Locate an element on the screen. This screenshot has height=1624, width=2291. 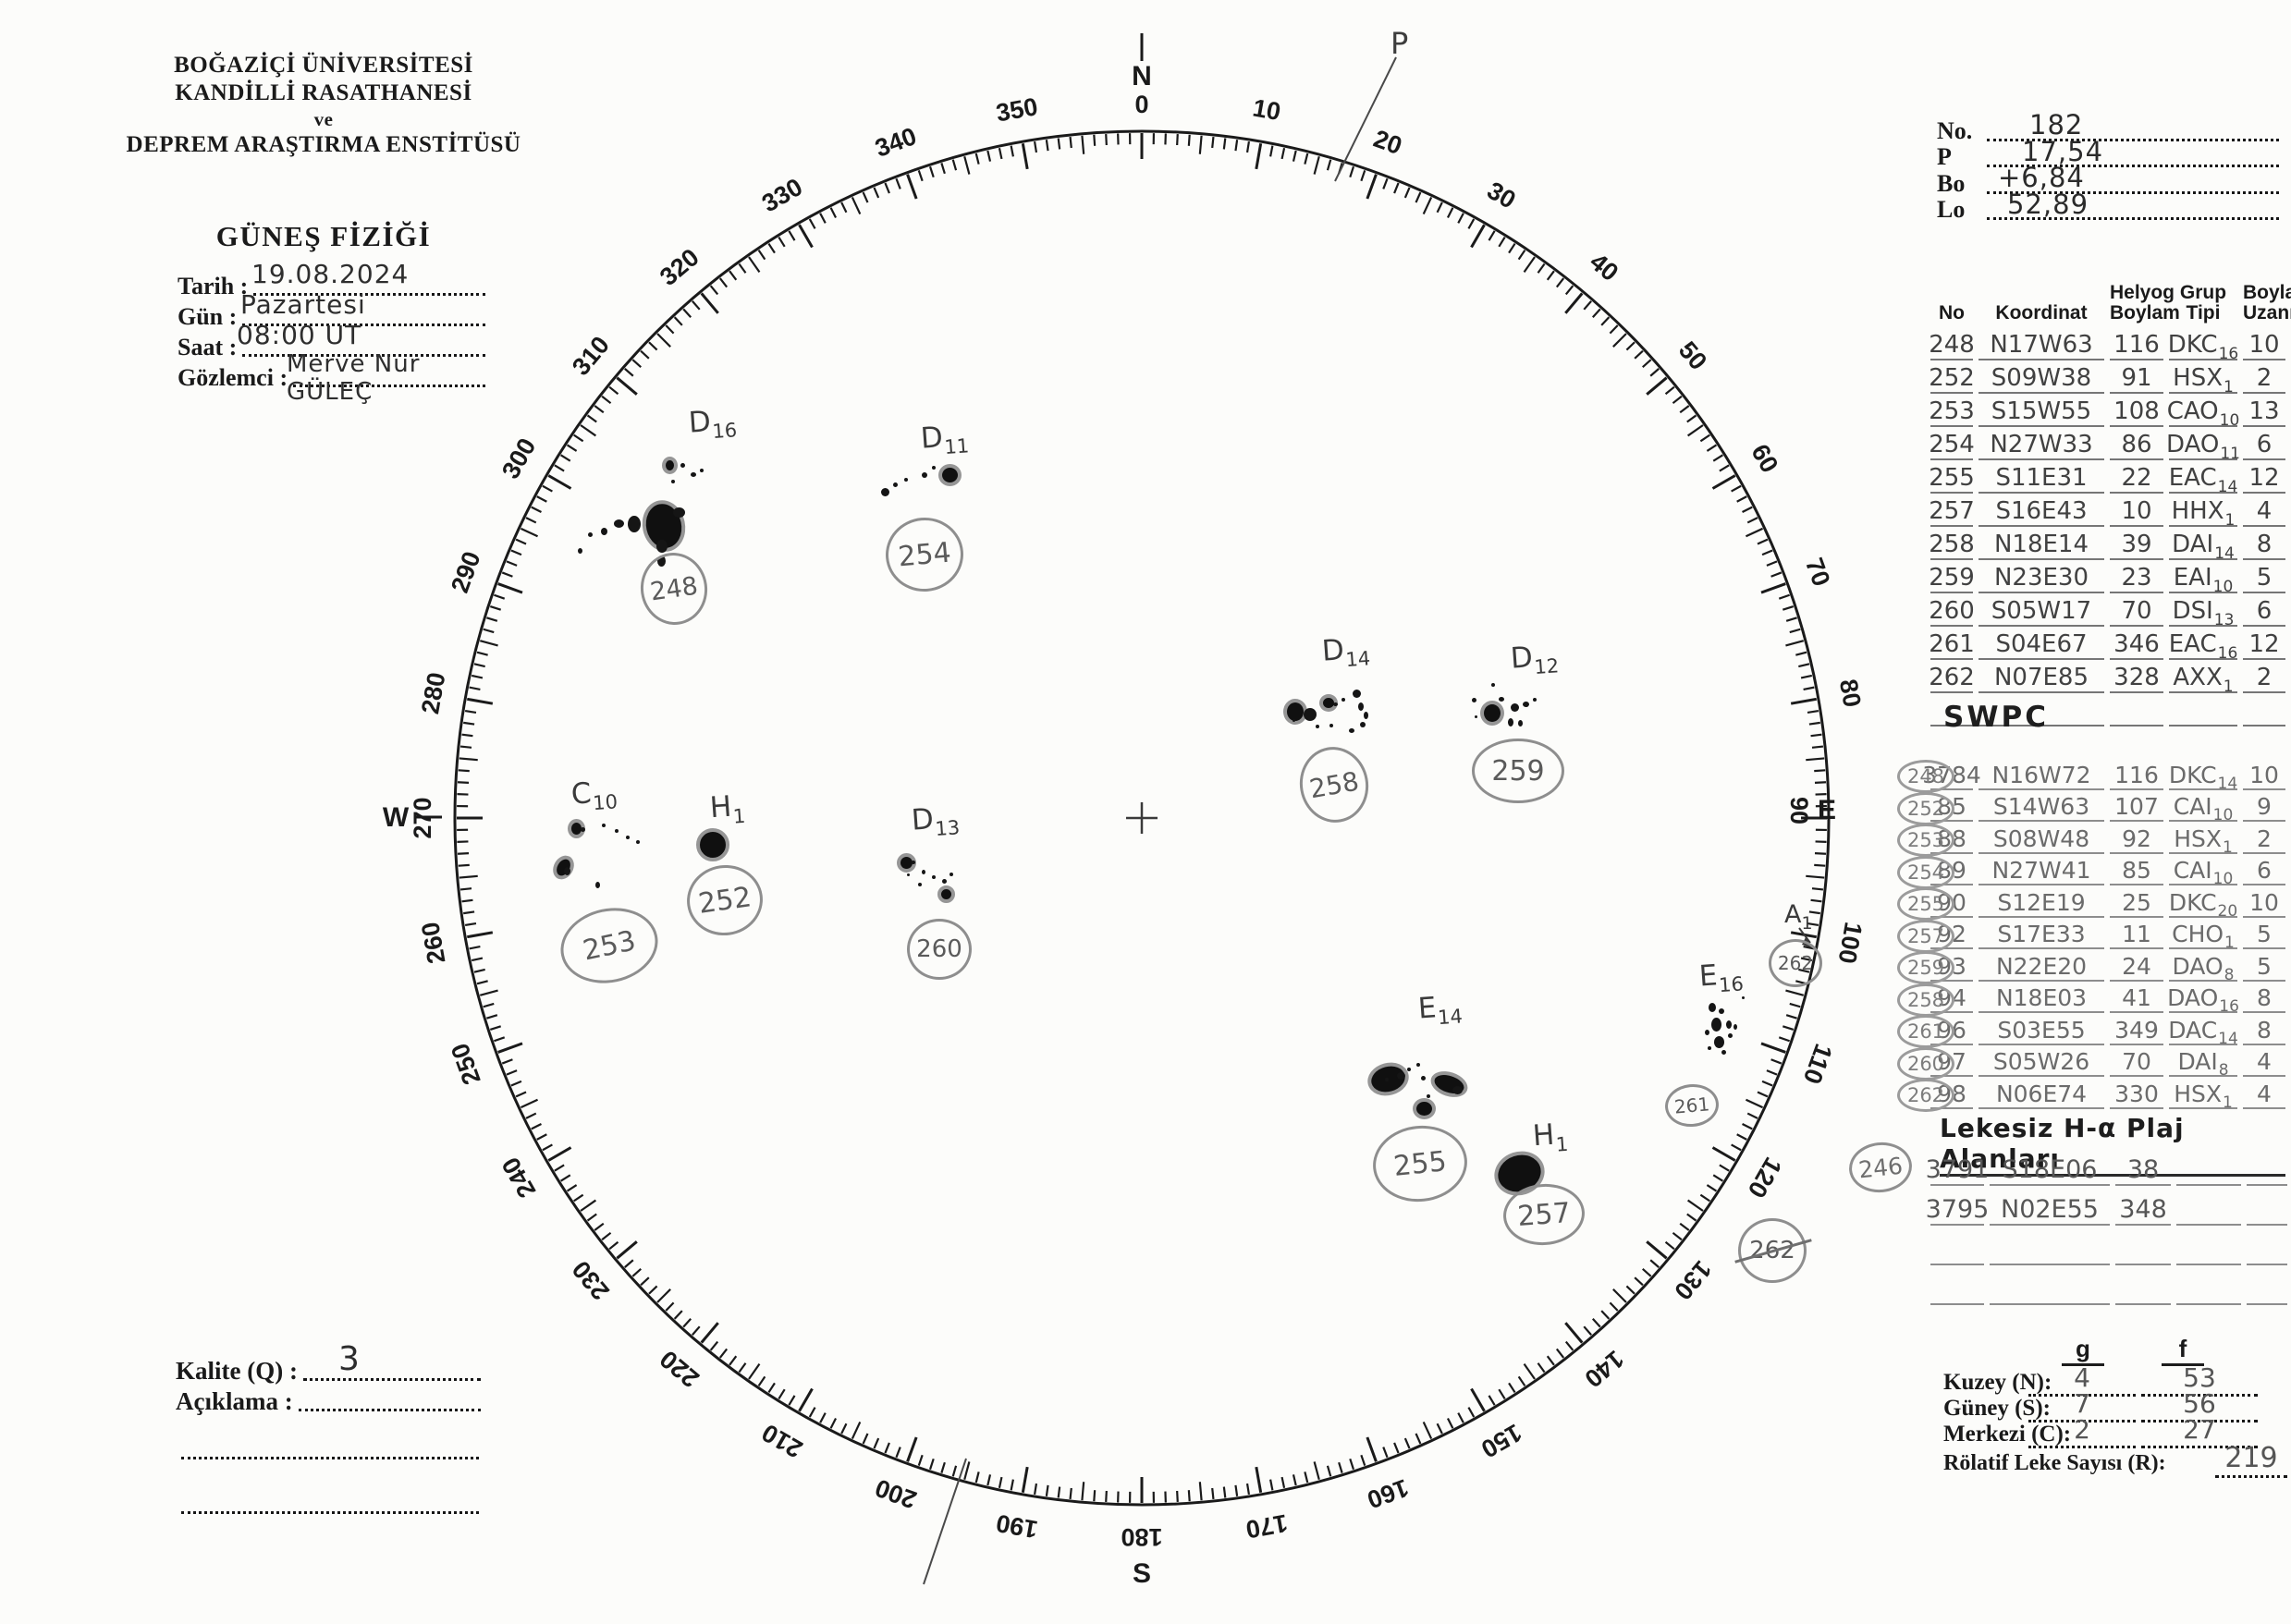
cell-helyog-boylam: 108 is located at coordinates (2136, 410).